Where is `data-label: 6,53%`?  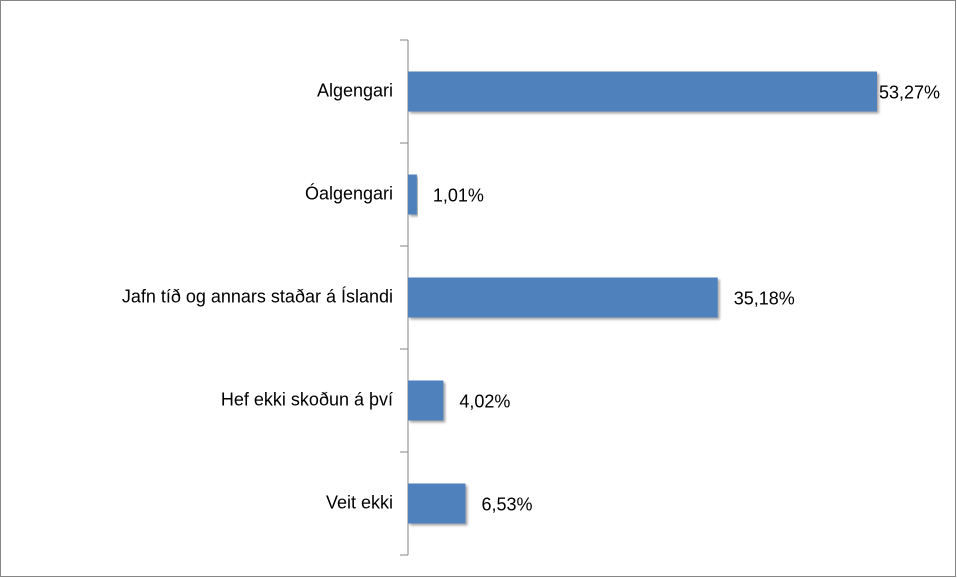
data-label: 6,53% is located at coordinates (506, 504).